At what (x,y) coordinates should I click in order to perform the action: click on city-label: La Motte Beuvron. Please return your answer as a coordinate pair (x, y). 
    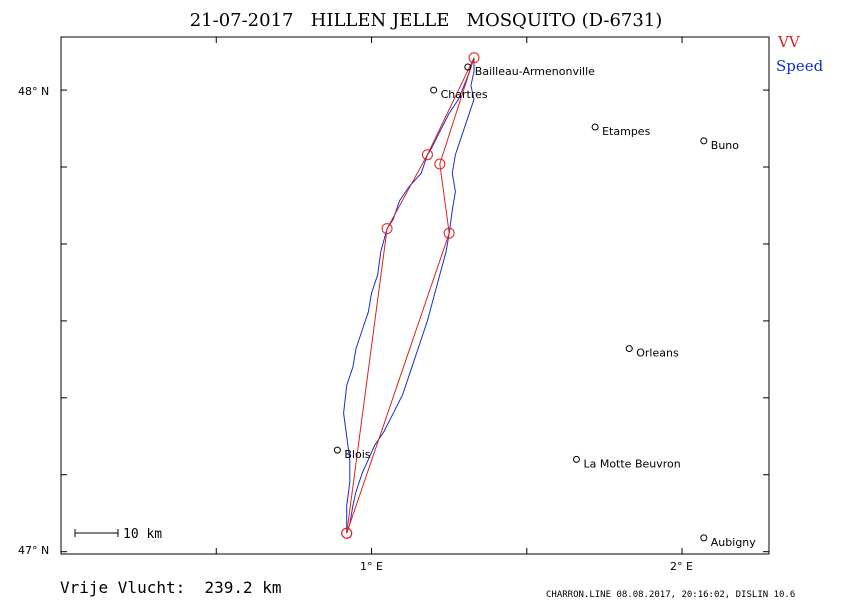
    Looking at the image, I should click on (631, 463).